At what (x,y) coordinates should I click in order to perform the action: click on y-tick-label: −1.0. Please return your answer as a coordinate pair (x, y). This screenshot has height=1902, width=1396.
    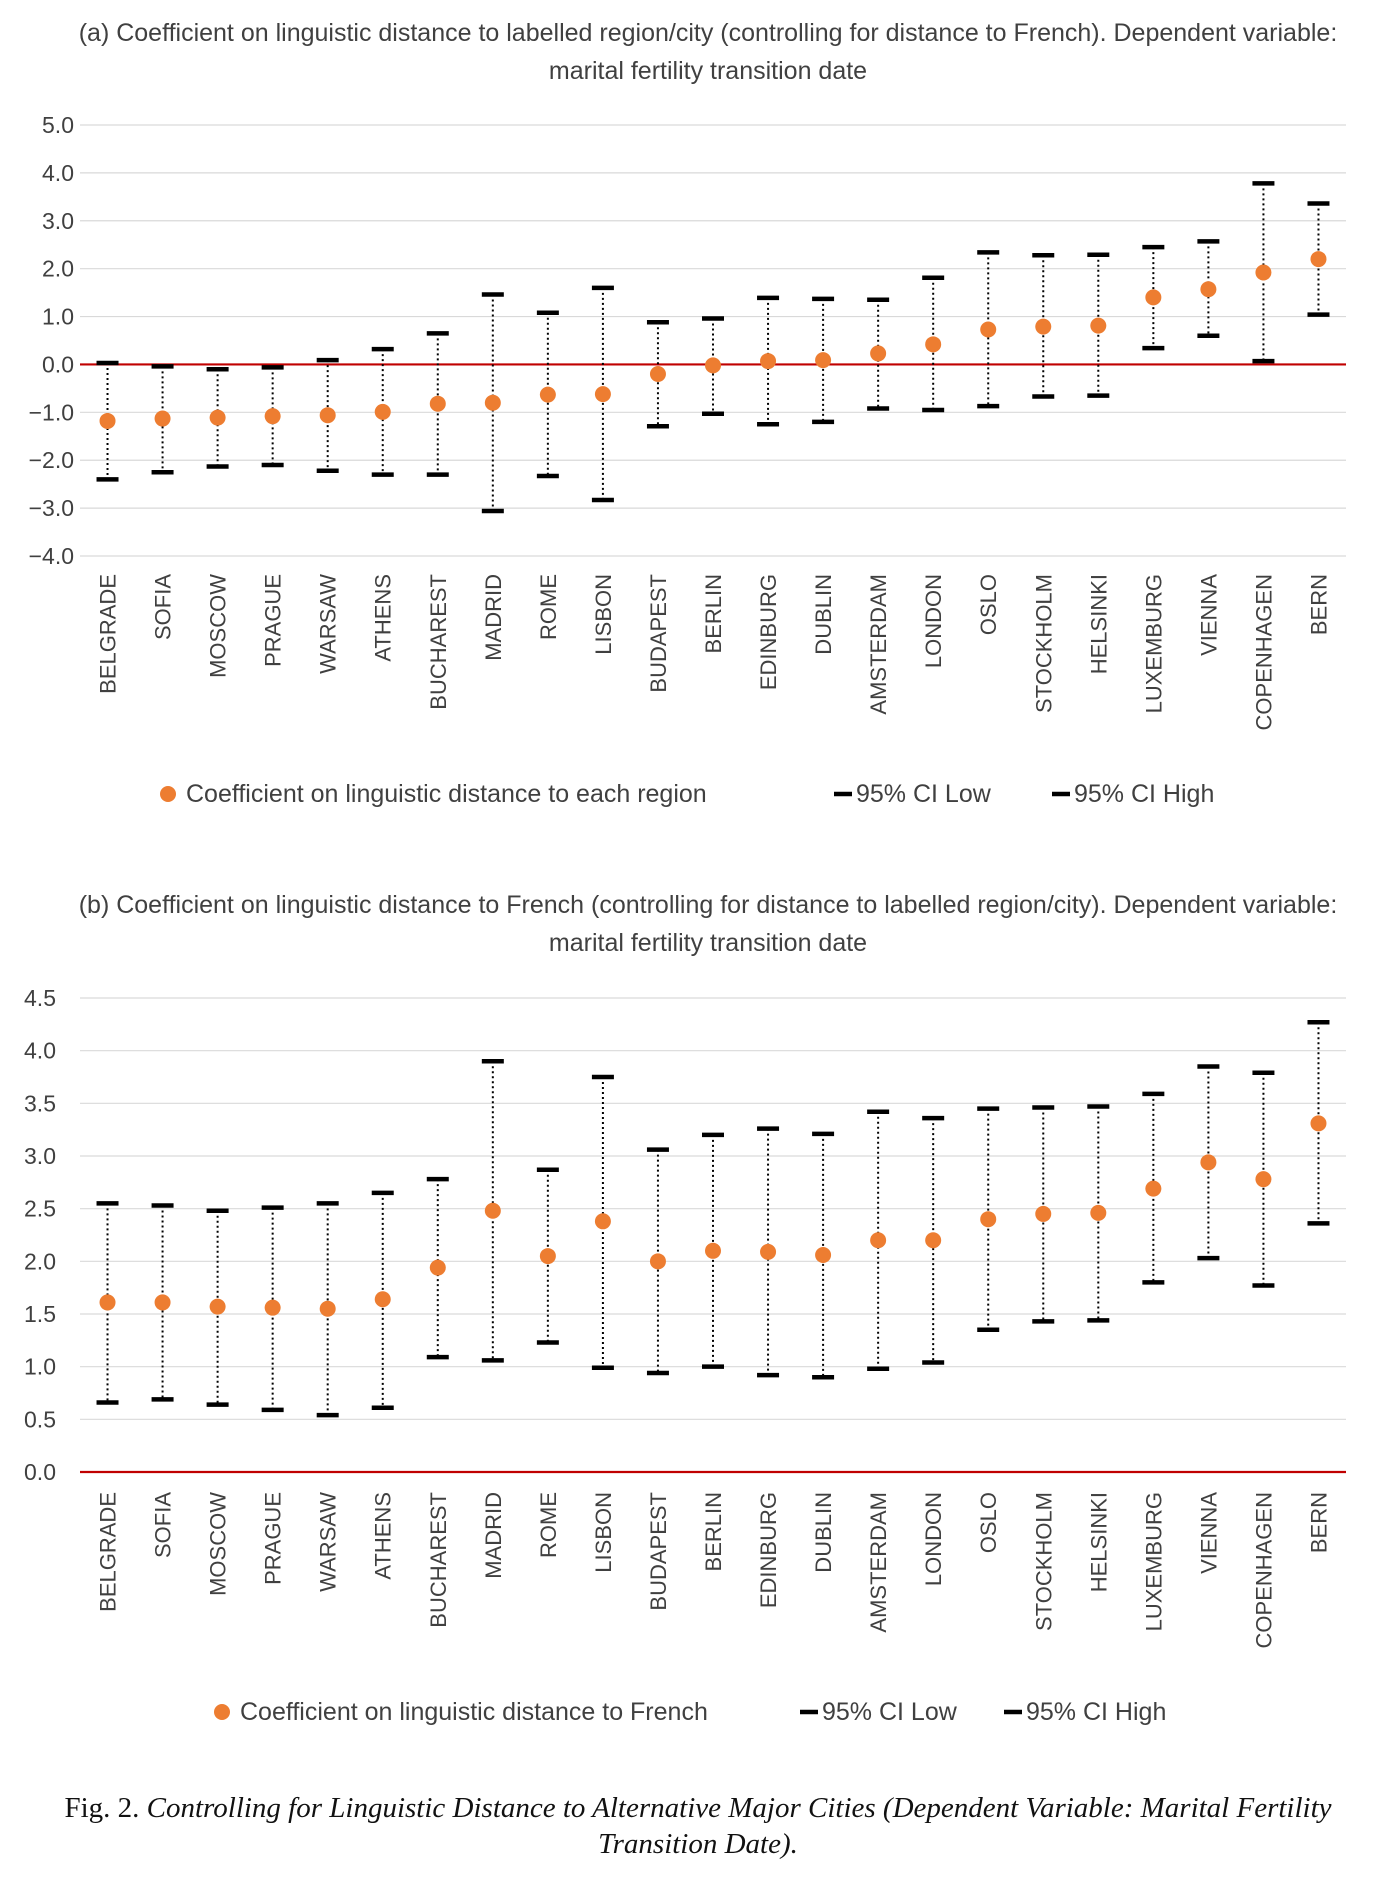
    Looking at the image, I should click on (51, 412).